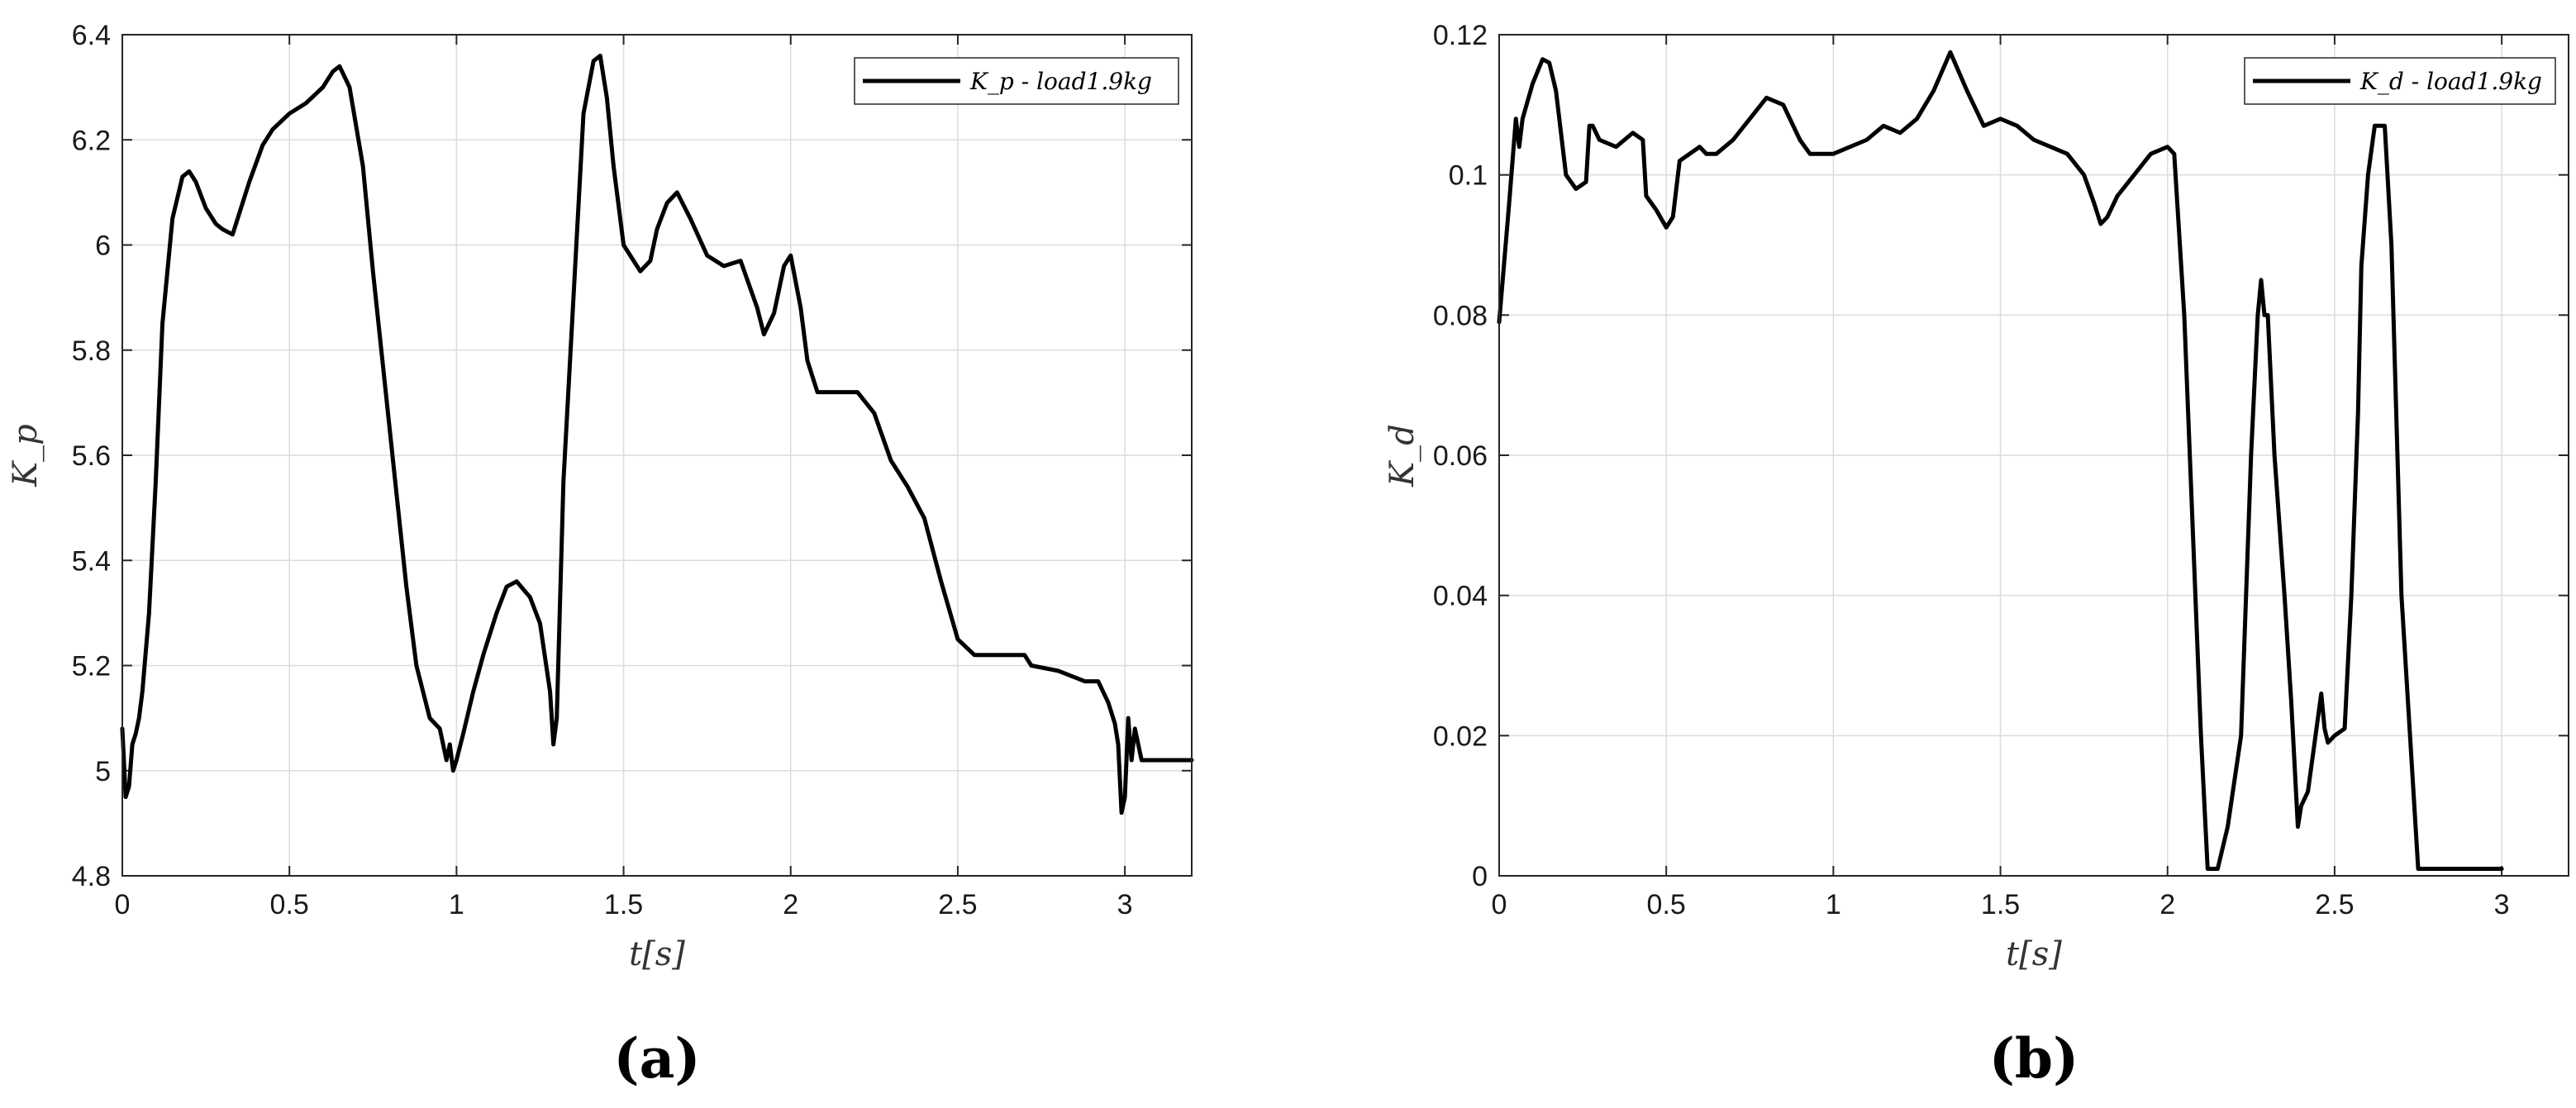 This screenshot has height=1108, width=2576. I want to click on legend-entry: K_d - load1.9kg, so click(2451, 81).